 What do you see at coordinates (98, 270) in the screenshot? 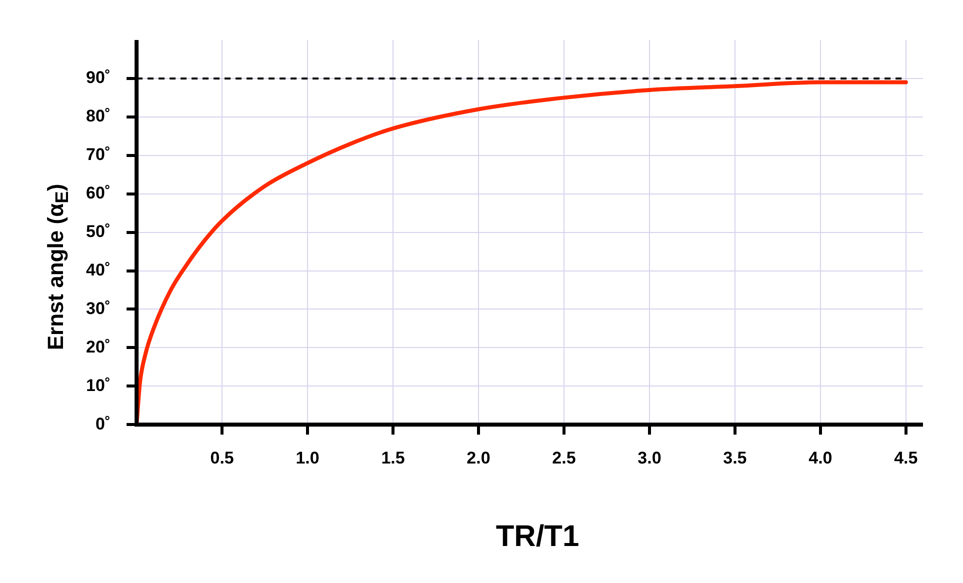
I see `y-tick-label: 40˚` at bounding box center [98, 270].